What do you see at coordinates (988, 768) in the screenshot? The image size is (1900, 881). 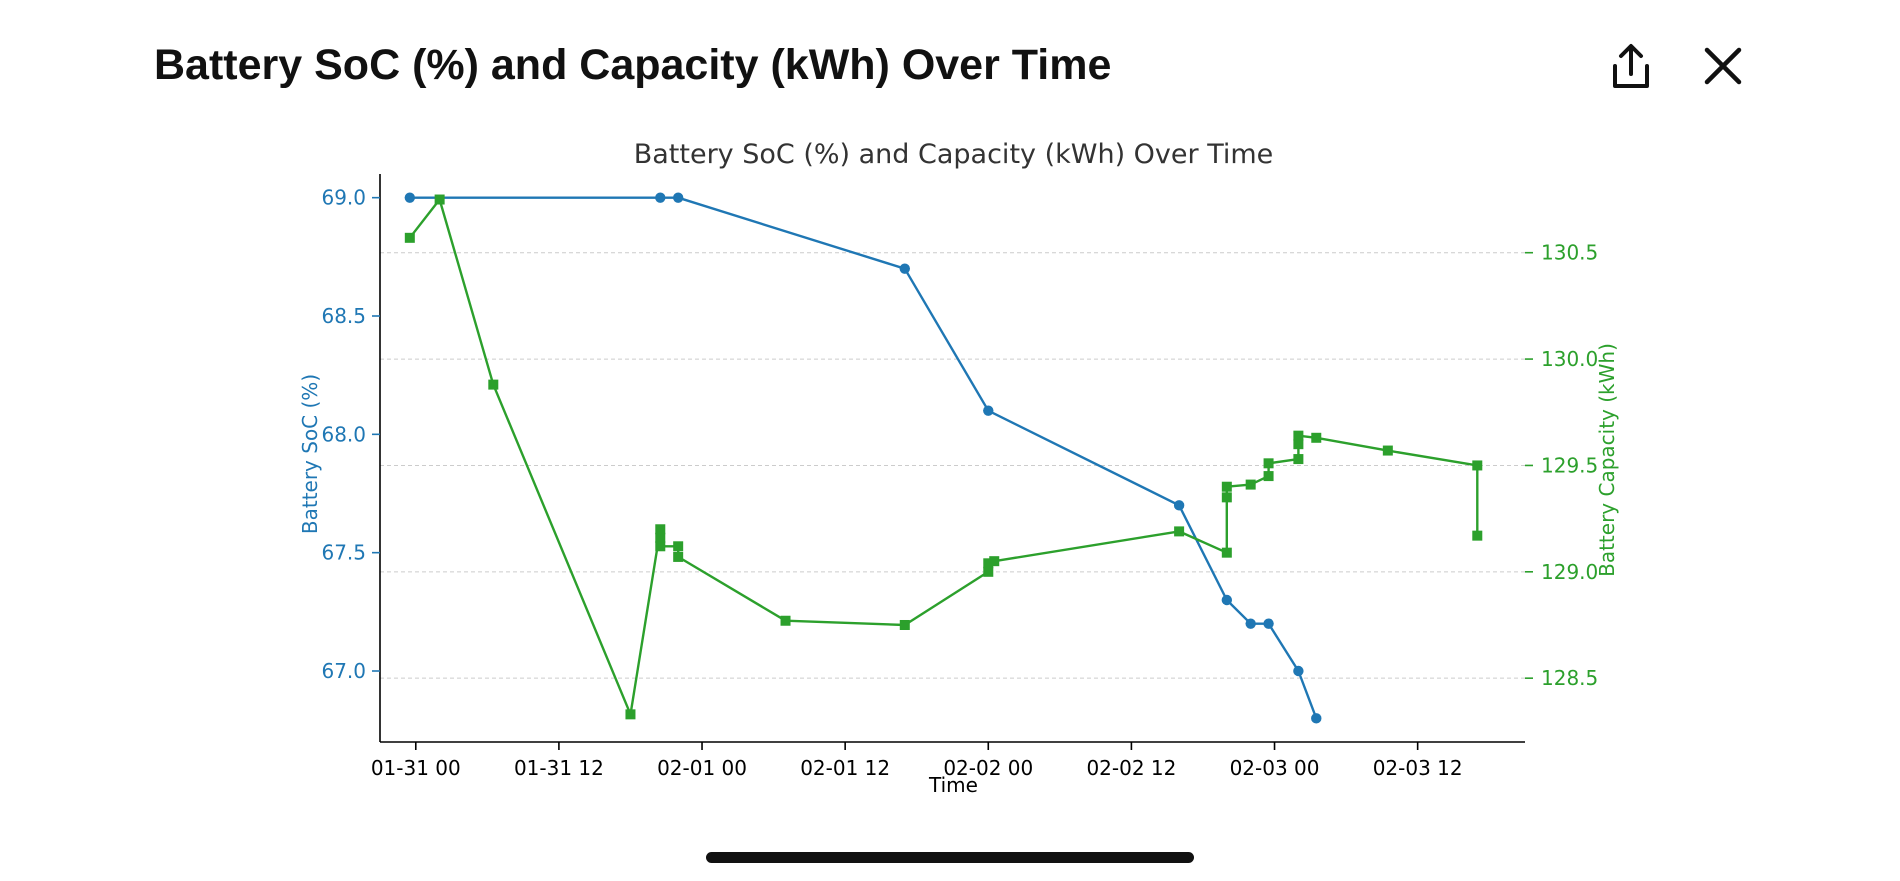 I see `x-tick-label: 02-02 00` at bounding box center [988, 768].